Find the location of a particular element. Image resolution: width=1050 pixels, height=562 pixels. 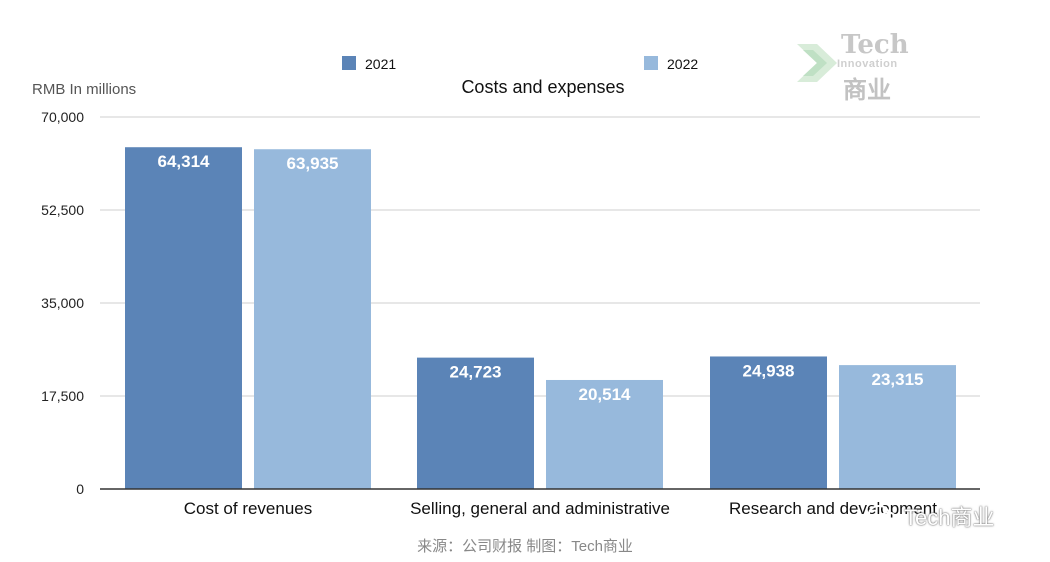

data-label: 24,938 is located at coordinates (769, 370).